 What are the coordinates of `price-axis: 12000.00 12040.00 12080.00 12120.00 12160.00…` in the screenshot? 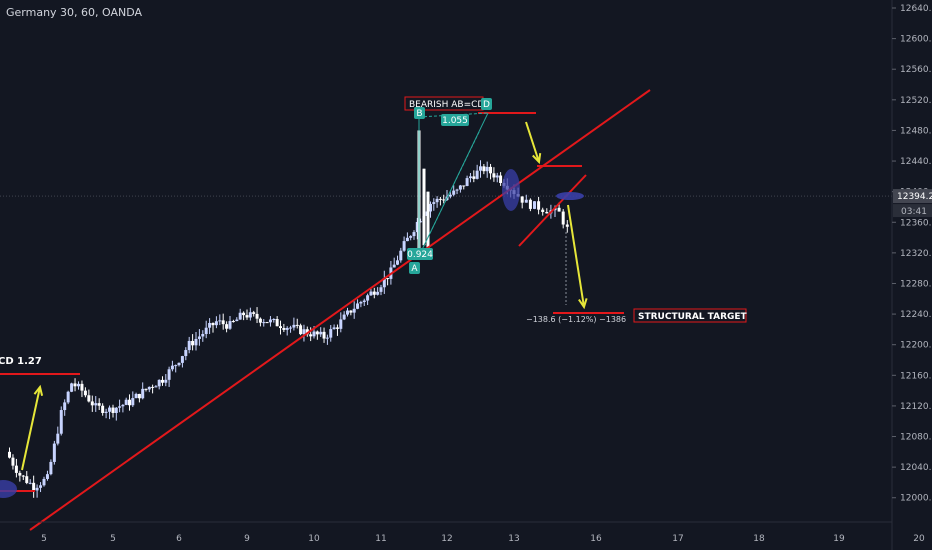 It's located at (911, 275).